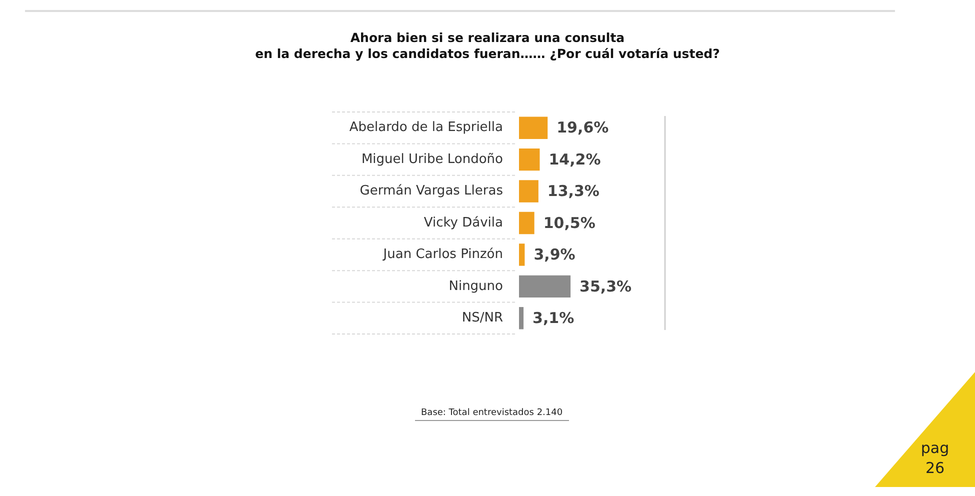 This screenshot has width=975, height=496. I want to click on y-tick-label: Miguel Uribe Londoño, so click(432, 159).